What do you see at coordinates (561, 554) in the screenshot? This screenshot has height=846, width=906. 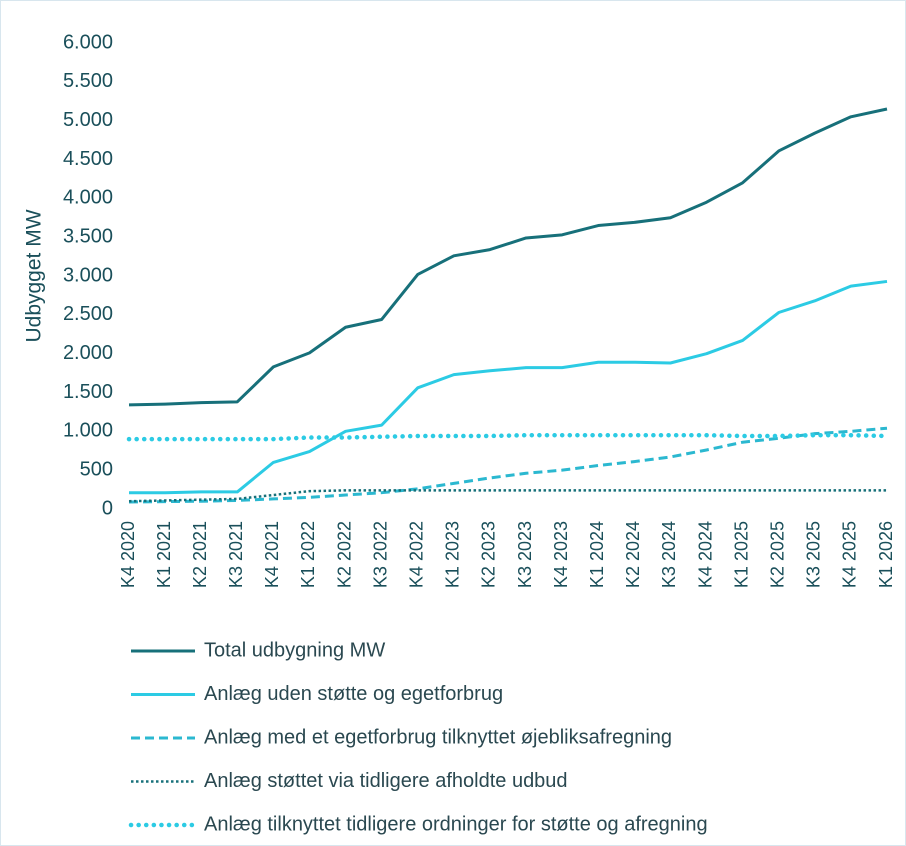 I see `x-tick-label: K4 2023` at bounding box center [561, 554].